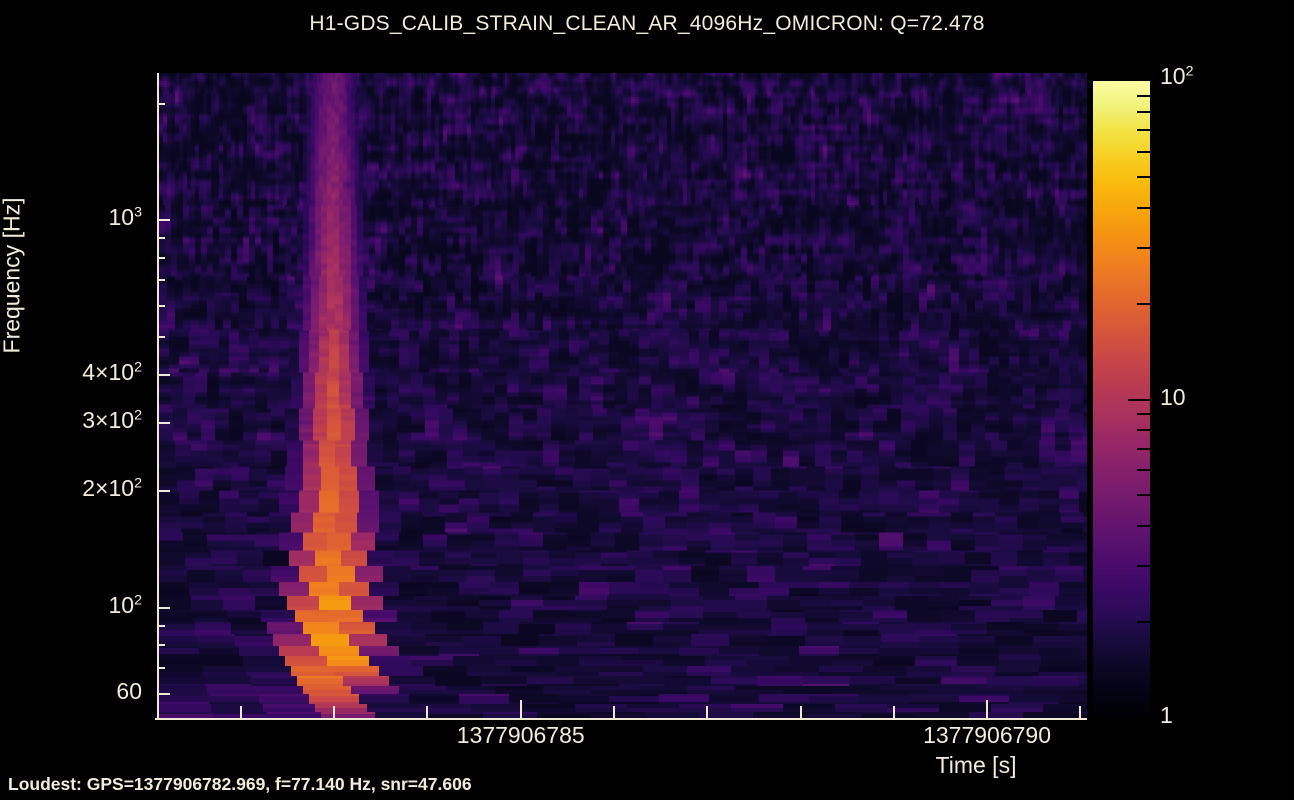 The image size is (1294, 800). I want to click on snr-colorbar, so click(1121, 399).